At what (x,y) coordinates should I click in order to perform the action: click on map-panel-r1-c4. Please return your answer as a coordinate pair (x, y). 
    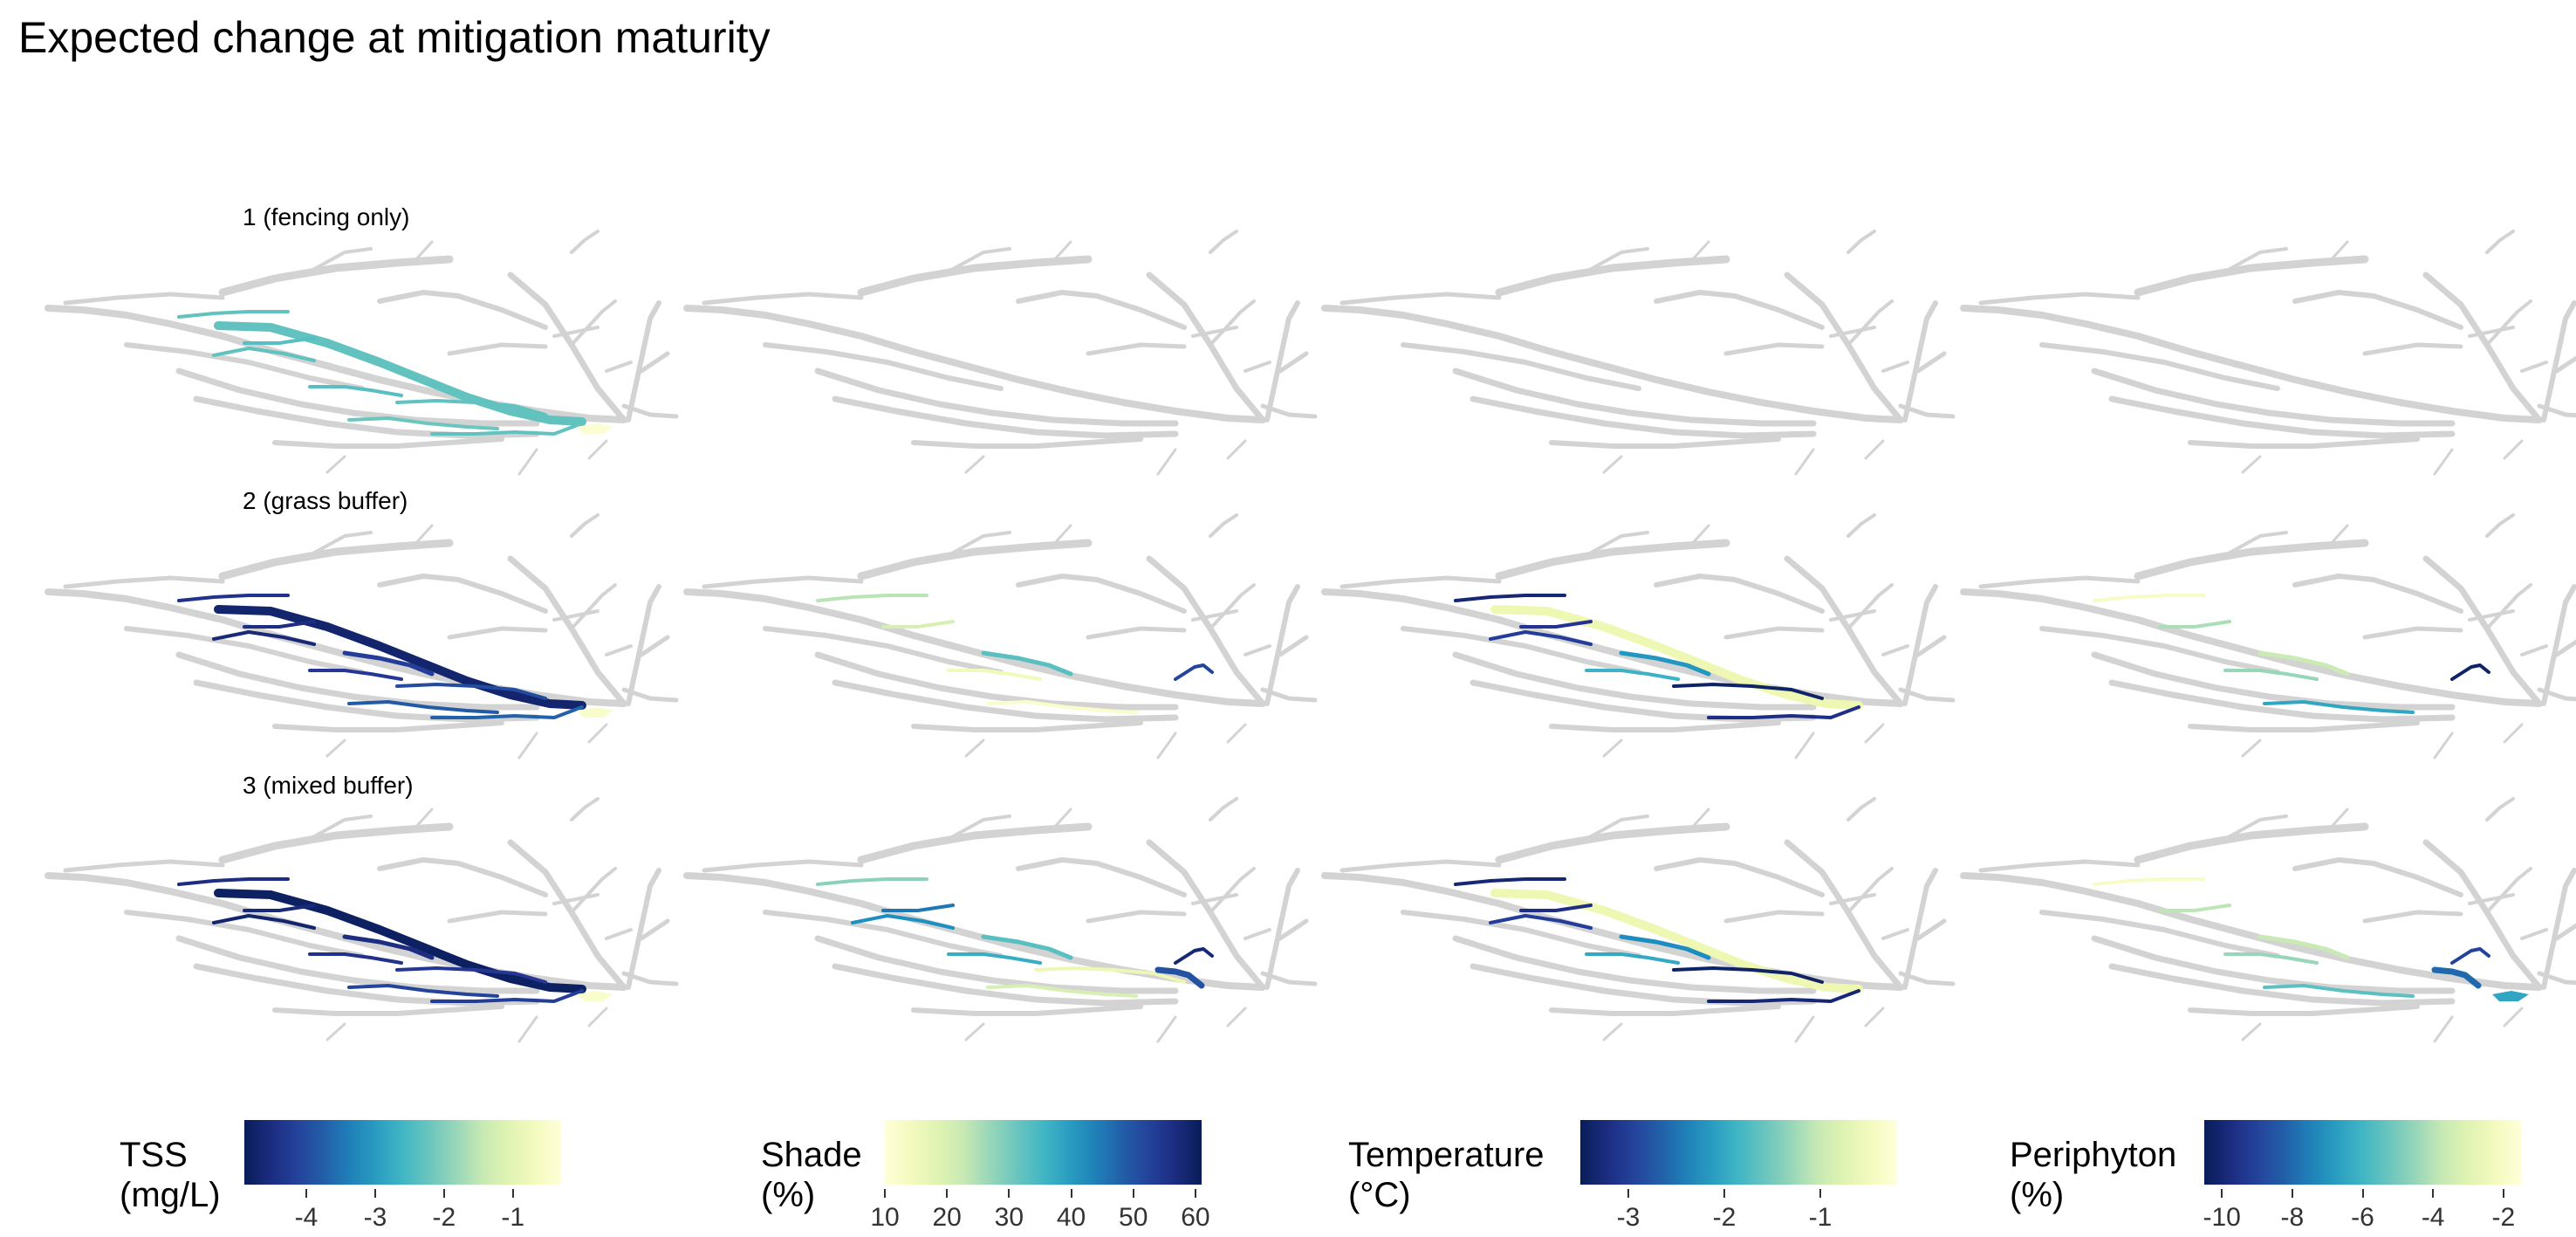
    Looking at the image, I should click on (2268, 353).